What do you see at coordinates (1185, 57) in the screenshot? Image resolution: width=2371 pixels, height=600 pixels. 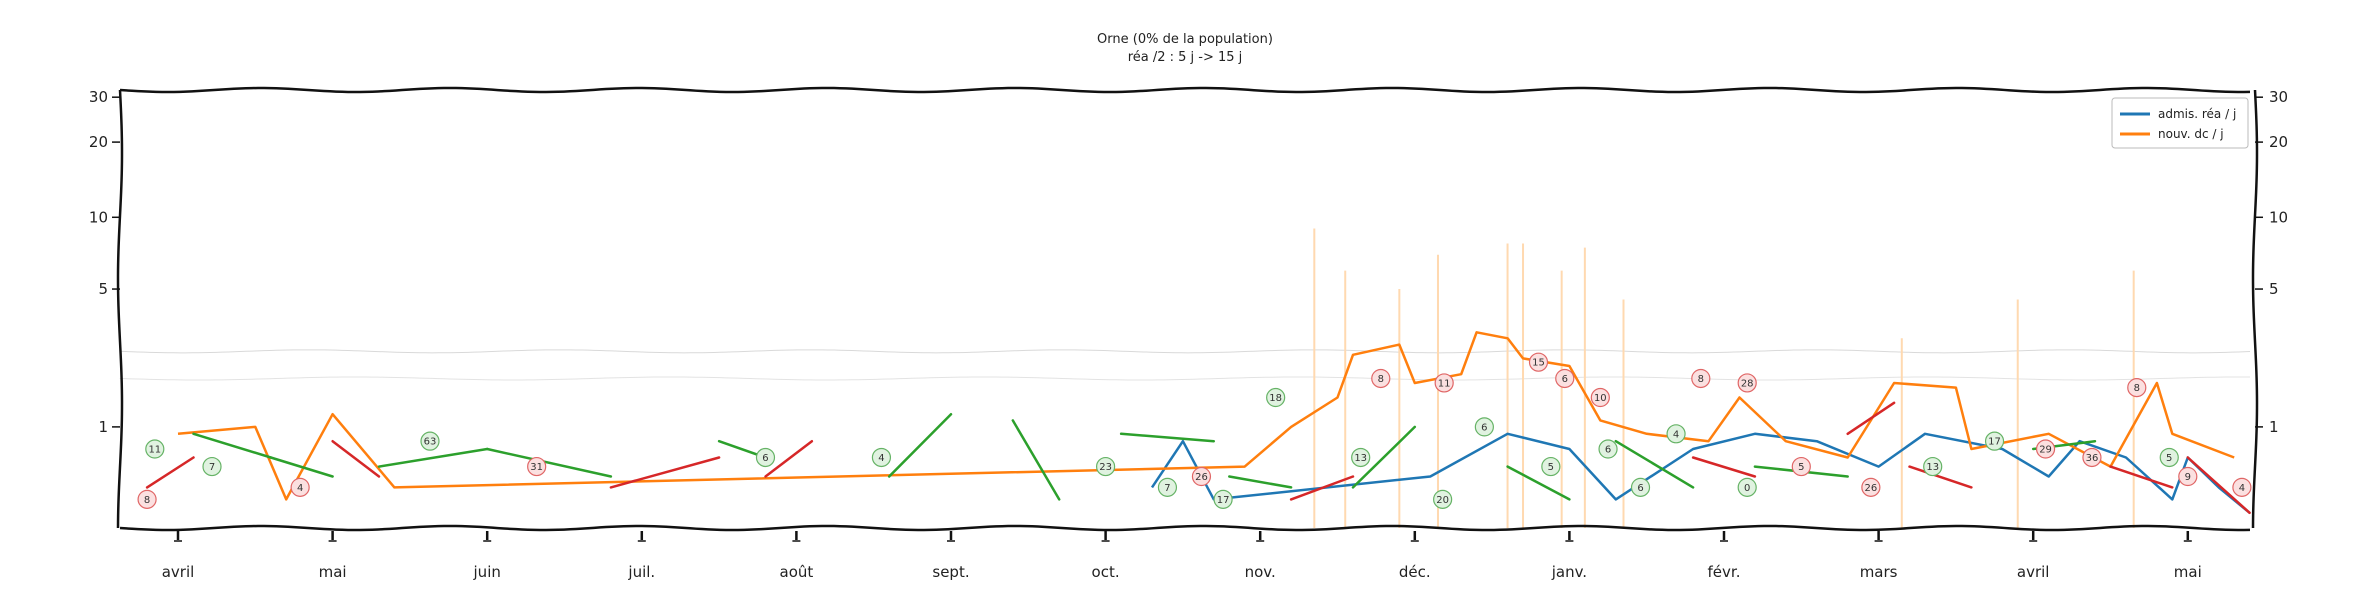 I see `chart-subtitle: réa /2 : 5 j -> 15 j` at bounding box center [1185, 57].